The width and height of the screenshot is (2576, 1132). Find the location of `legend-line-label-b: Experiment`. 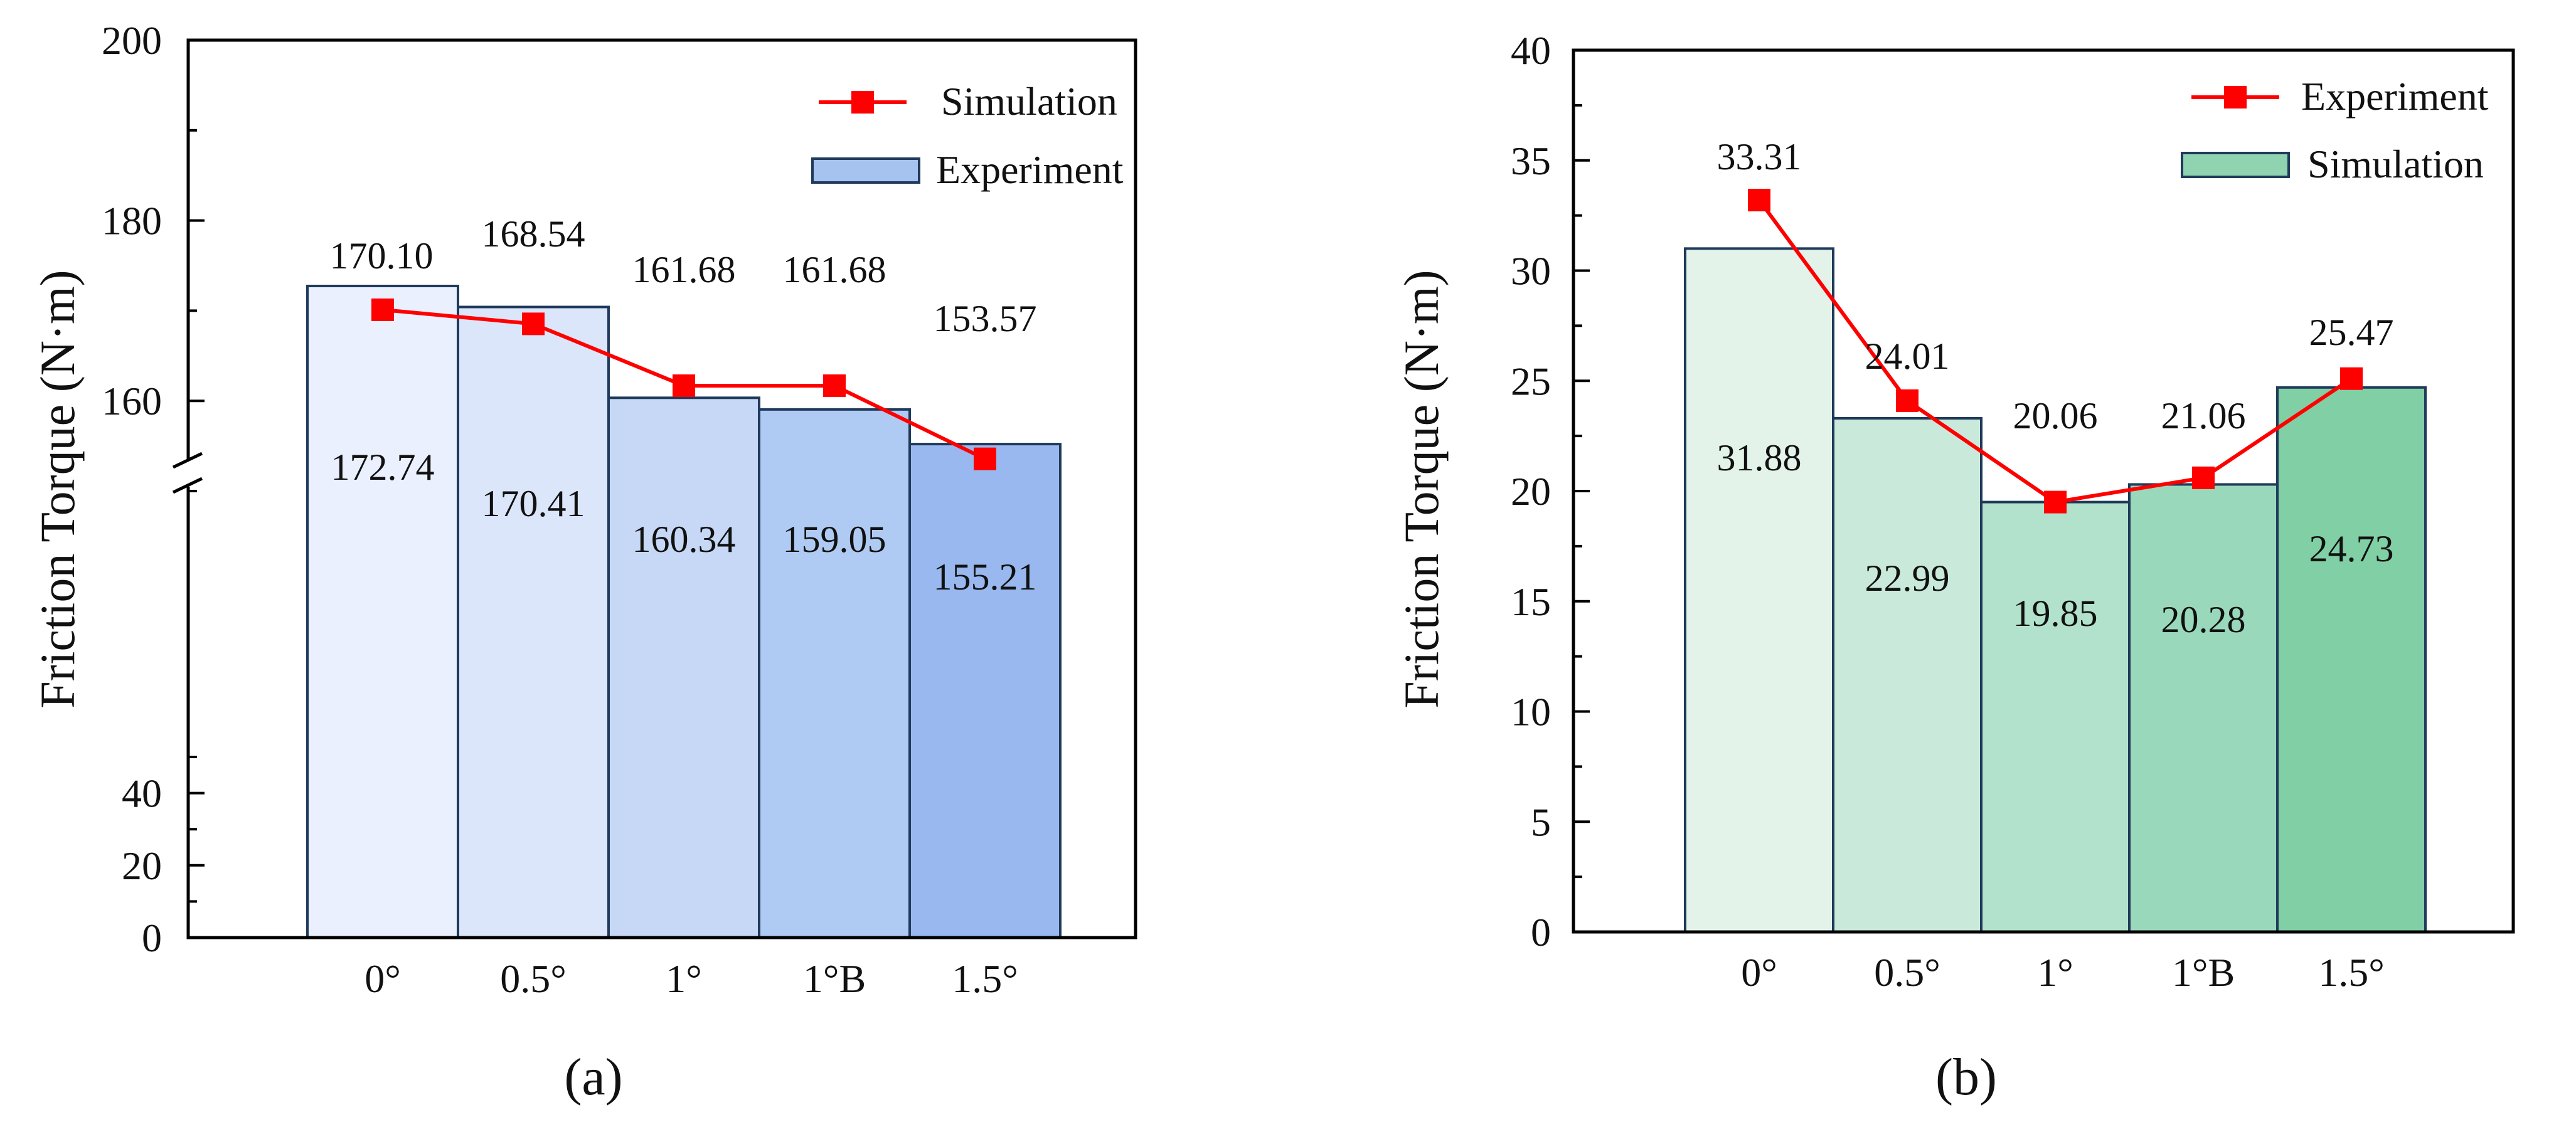

legend-line-label-b: Experiment is located at coordinates (2395, 96).